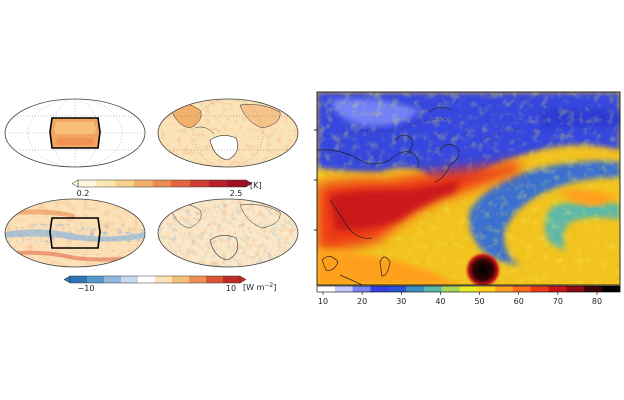 Image resolution: width=624 pixels, height=400 pixels. Describe the element at coordinates (256, 185) in the screenshot. I see `colorbar-temp-unit: [K]` at that location.